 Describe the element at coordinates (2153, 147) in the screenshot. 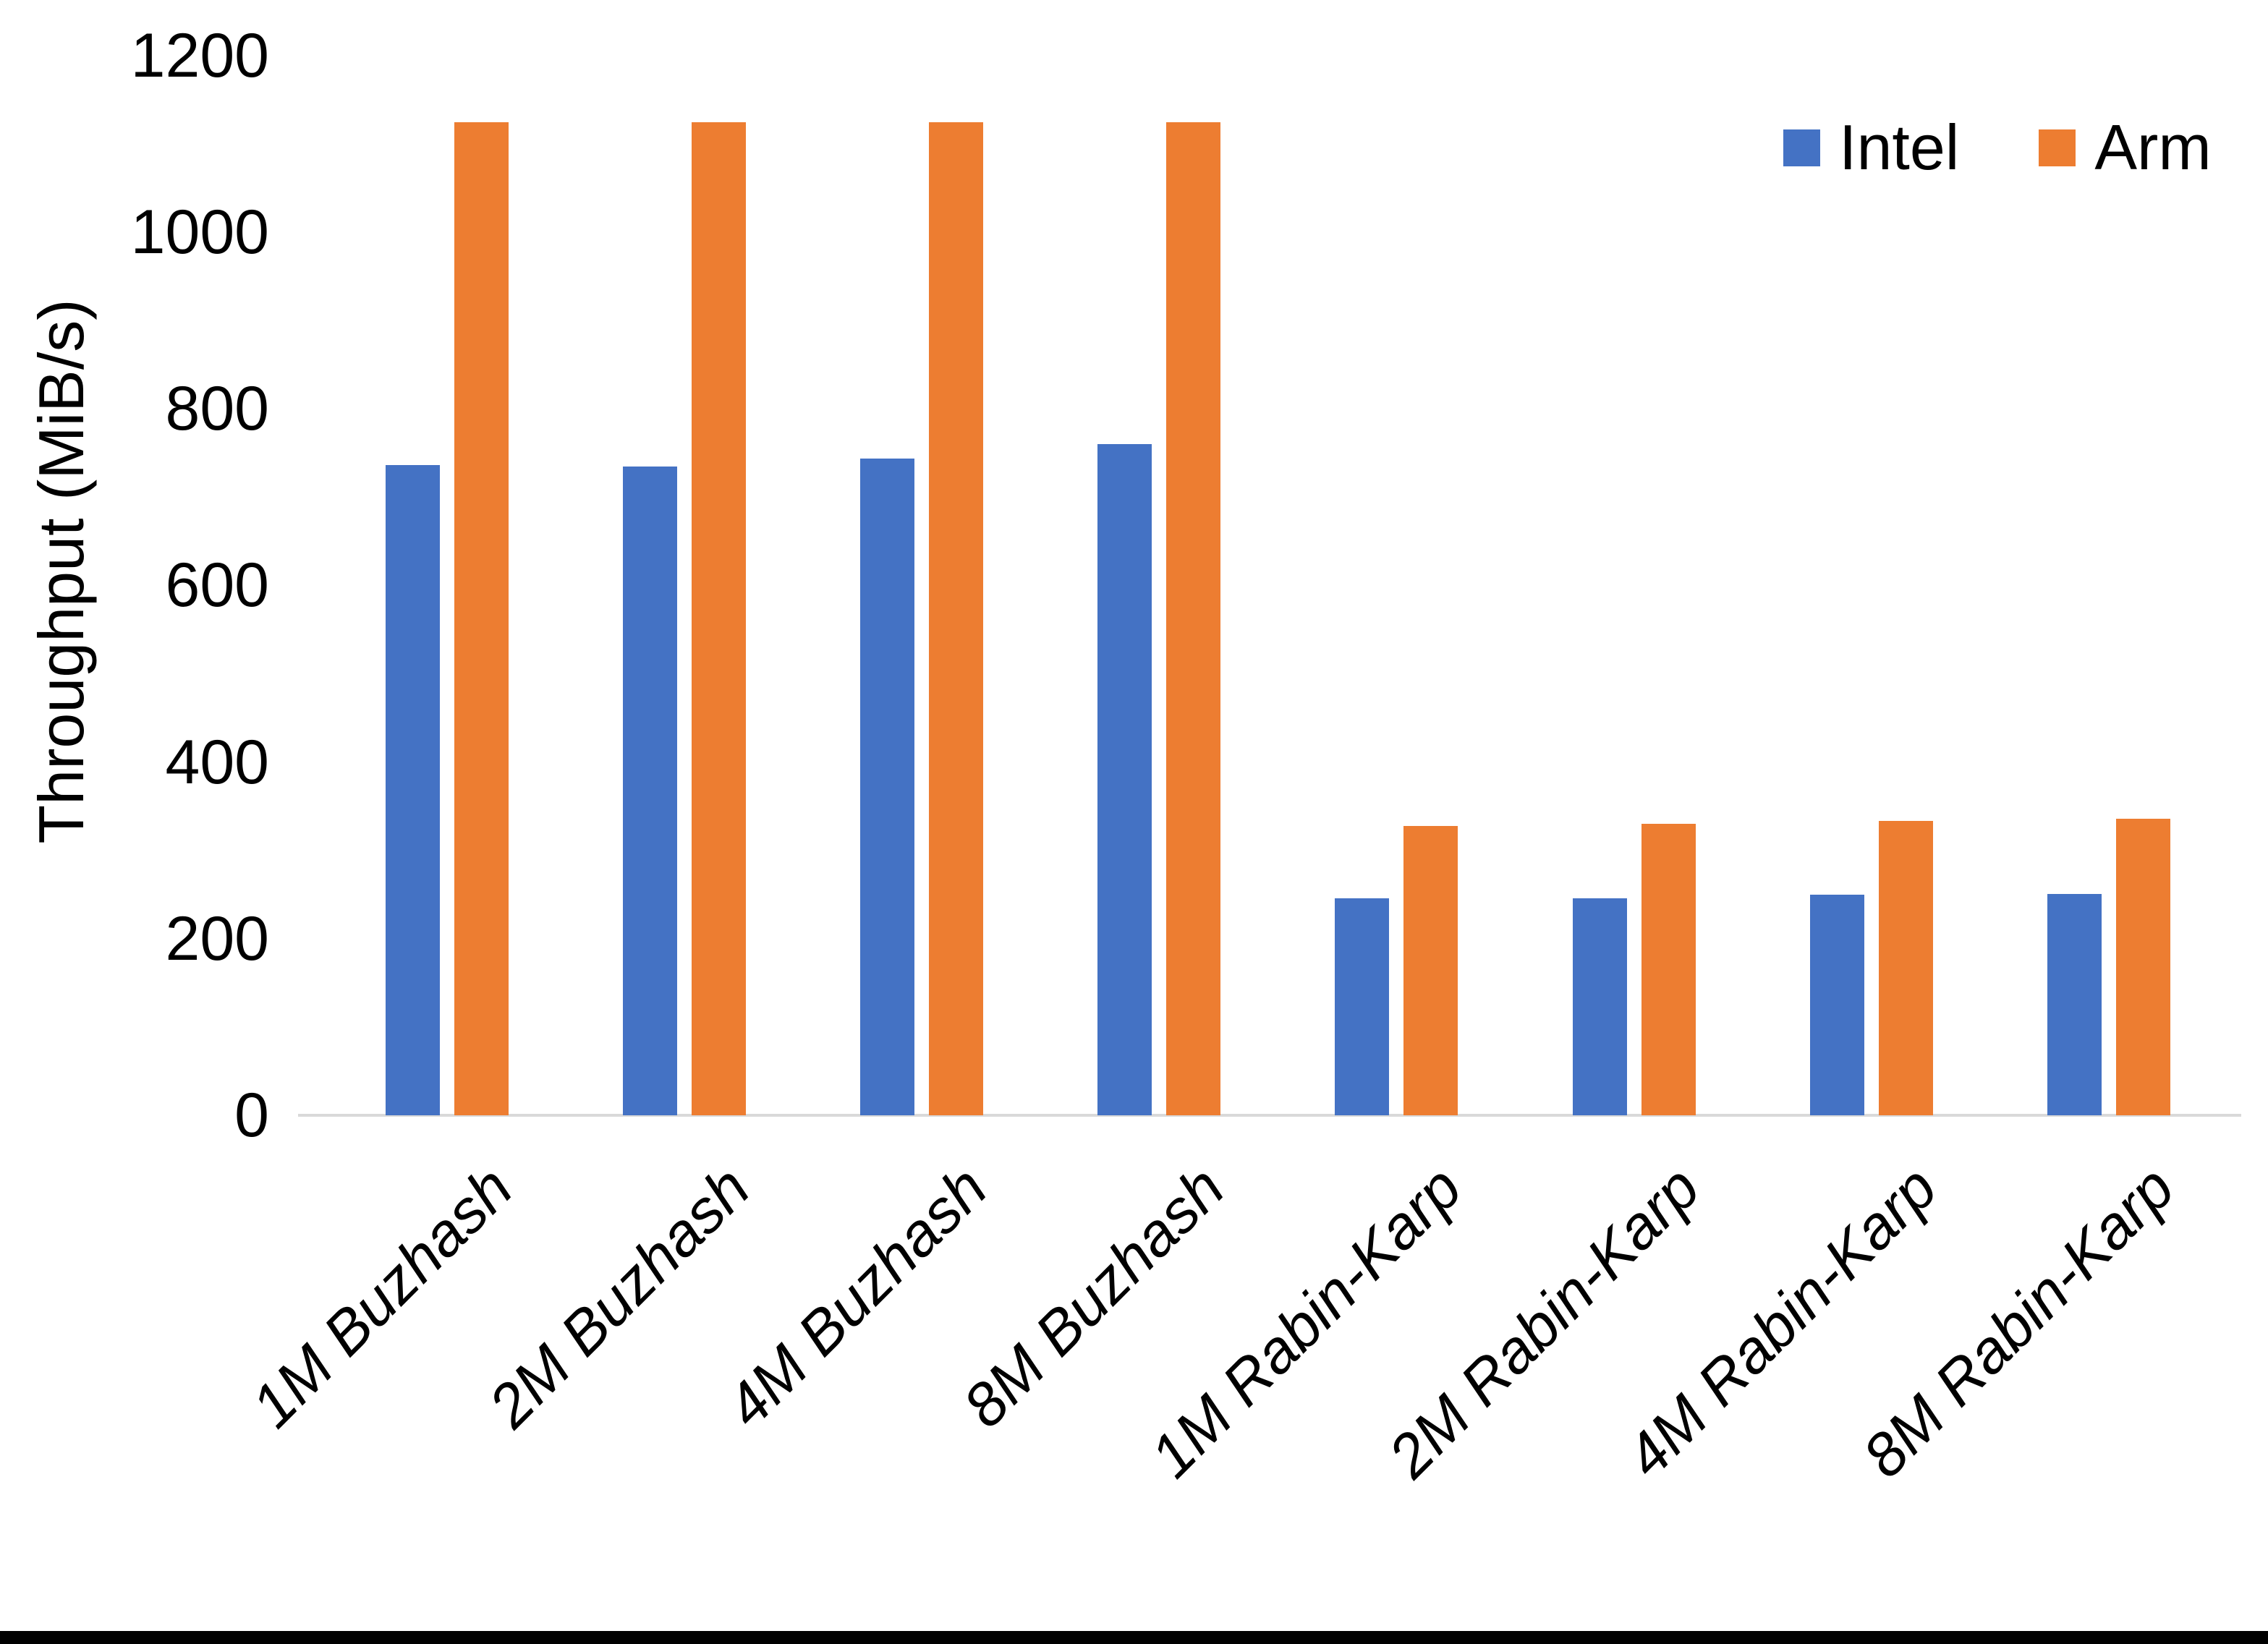

I see `legend-label-arm: Arm` at that location.